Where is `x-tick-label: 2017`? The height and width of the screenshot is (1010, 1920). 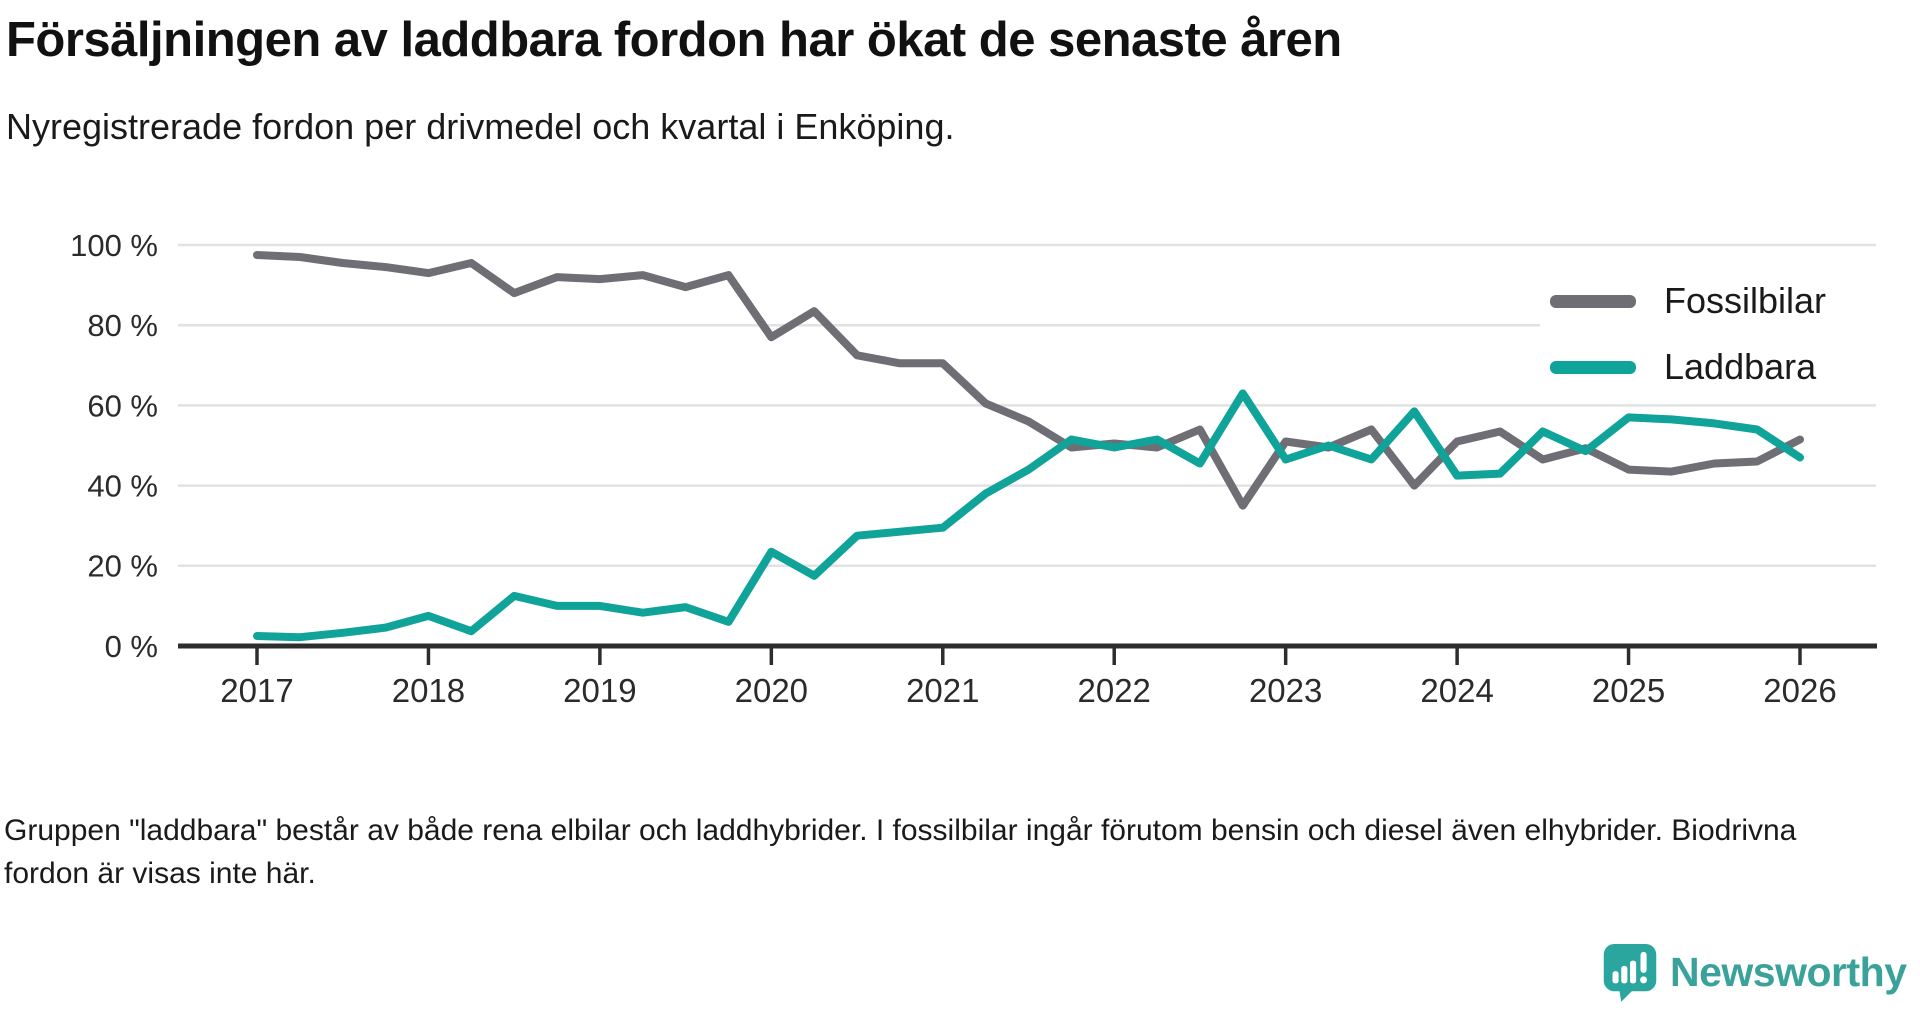
x-tick-label: 2017 is located at coordinates (256, 690).